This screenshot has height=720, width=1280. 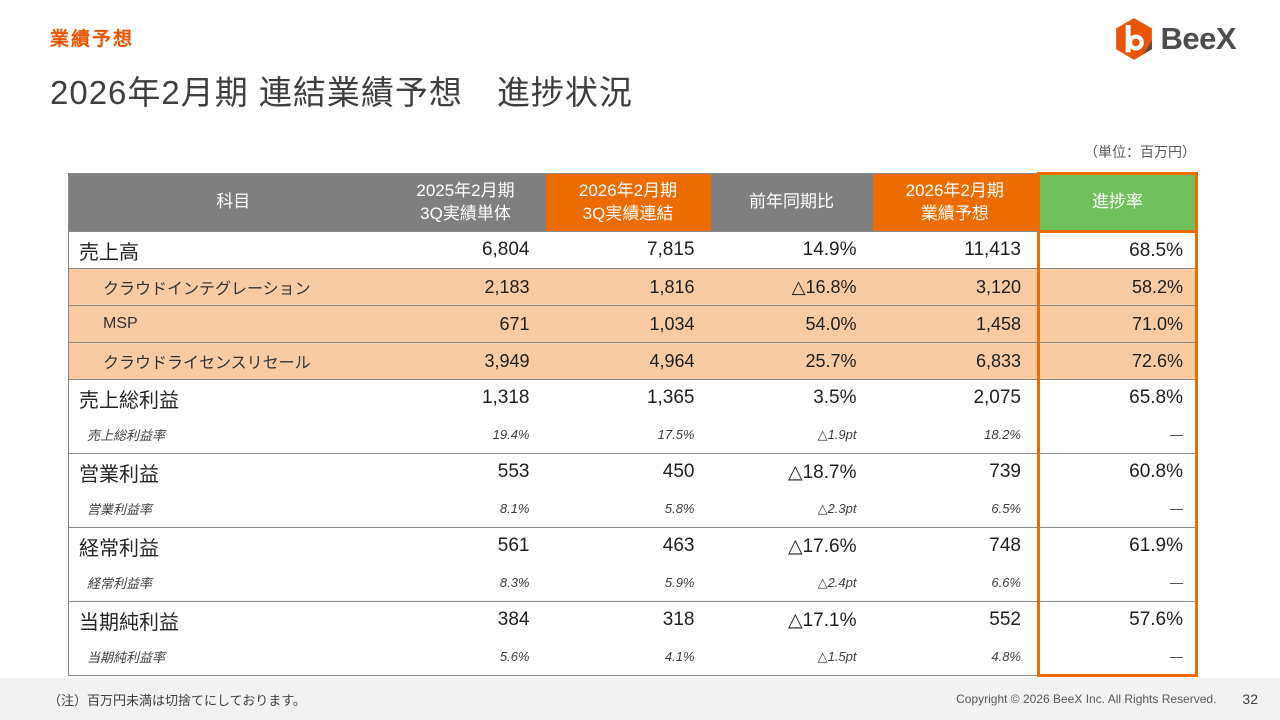 I want to click on cell-value: 552, so click(x=955, y=620).